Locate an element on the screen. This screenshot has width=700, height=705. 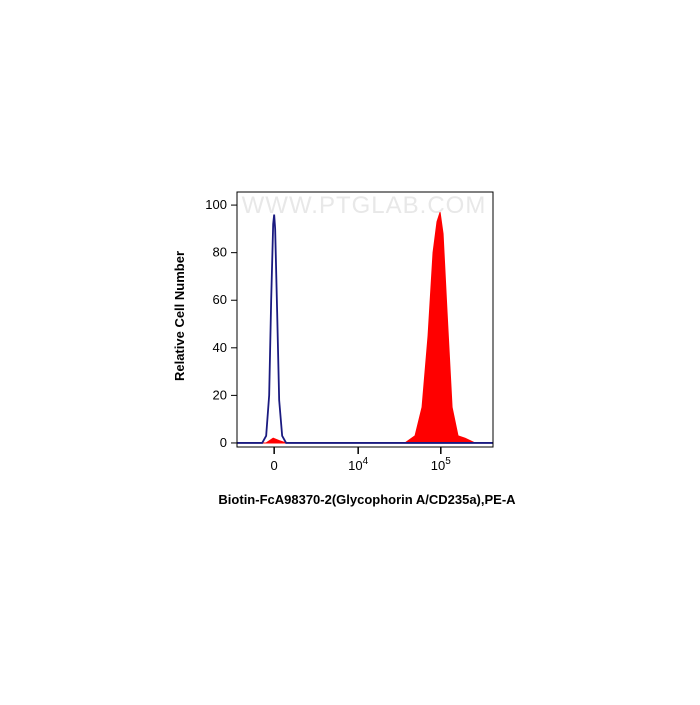
y-tick-label: 100 is located at coordinates (216, 204).